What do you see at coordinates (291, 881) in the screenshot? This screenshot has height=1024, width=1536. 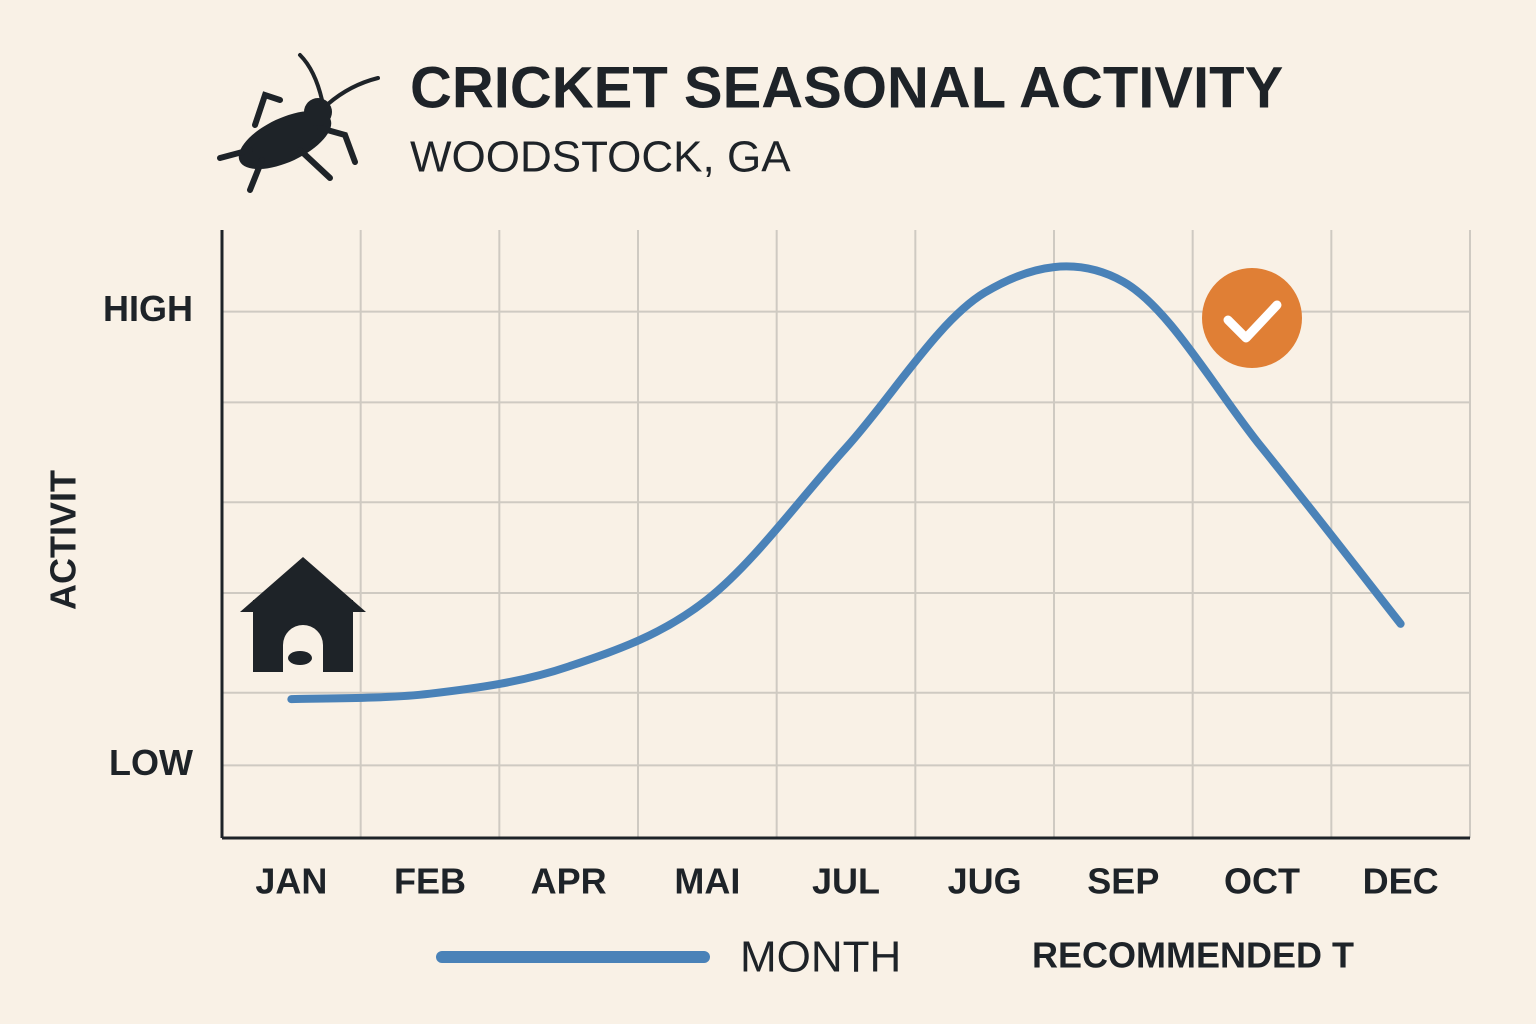 I see `x-tick-label: JAN` at bounding box center [291, 881].